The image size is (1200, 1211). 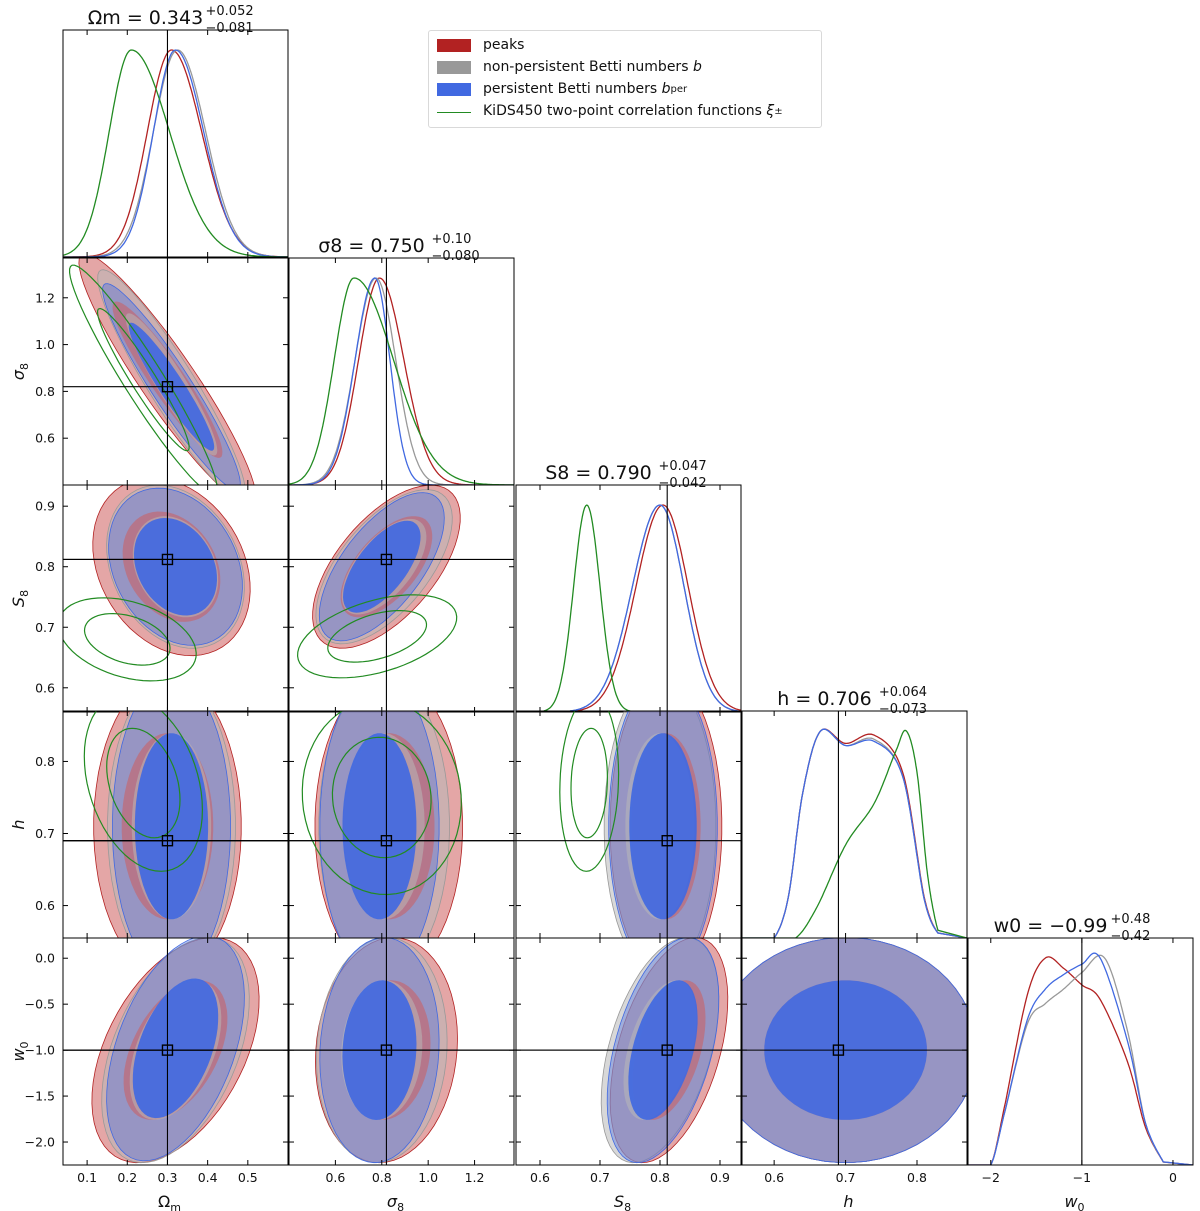 What do you see at coordinates (230, 11) in the screenshot?
I see `title-upper-error: +0.052` at bounding box center [230, 11].